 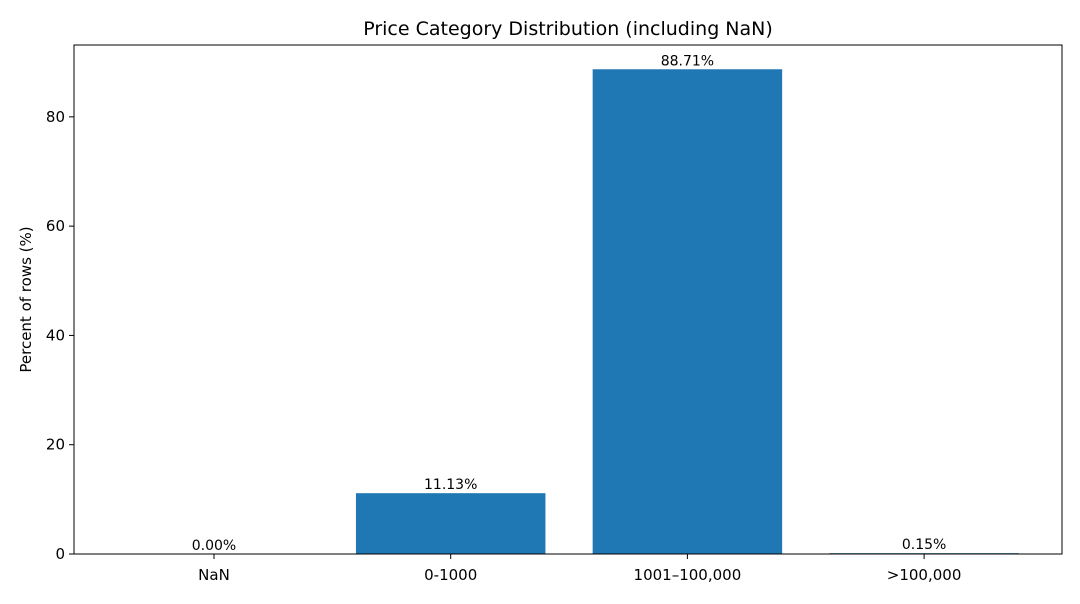 I want to click on x-tick-label-0: NaN, so click(x=214, y=575).